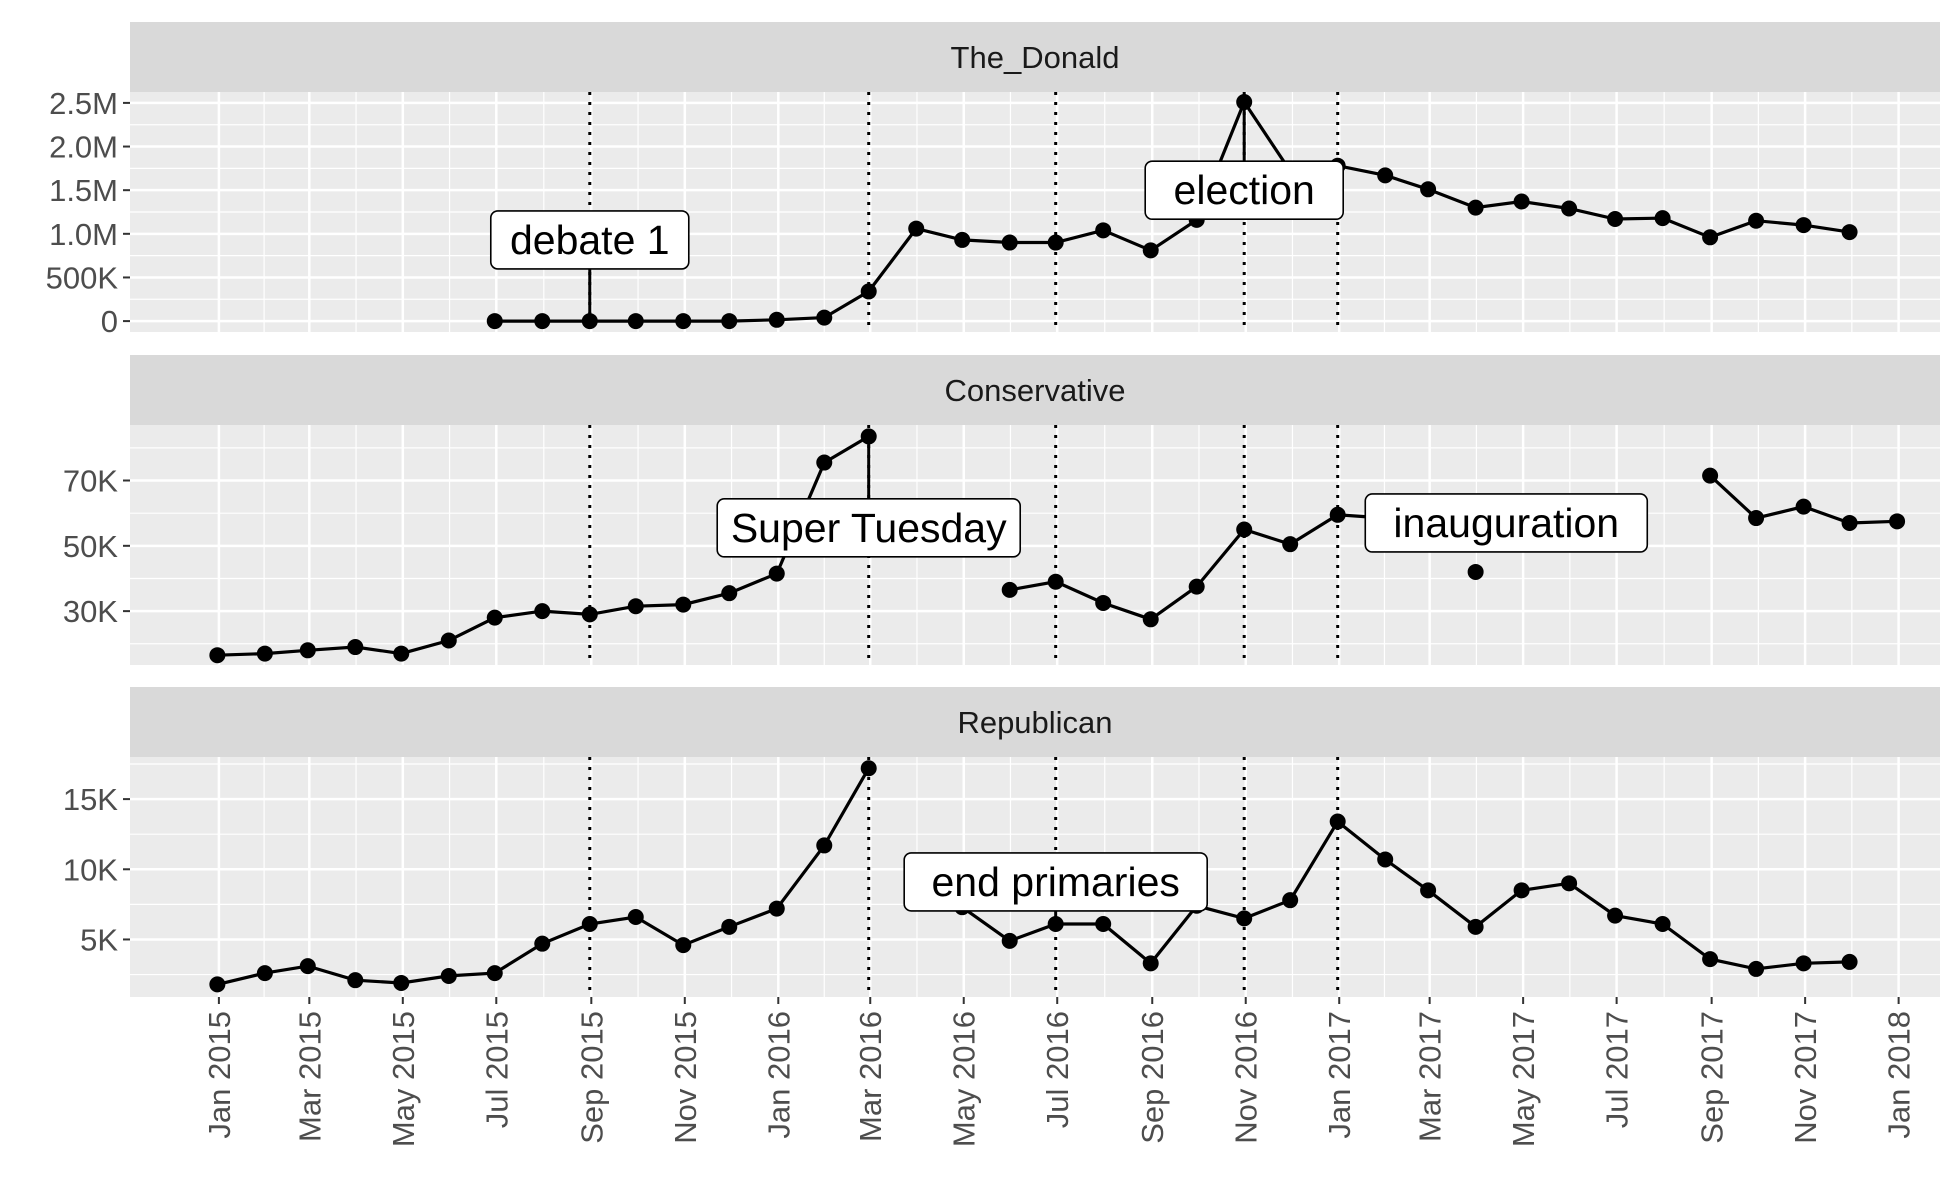 Image resolution: width=1950 pixels, height=1200 pixels. I want to click on strip-label: Republican, so click(1034, 722).